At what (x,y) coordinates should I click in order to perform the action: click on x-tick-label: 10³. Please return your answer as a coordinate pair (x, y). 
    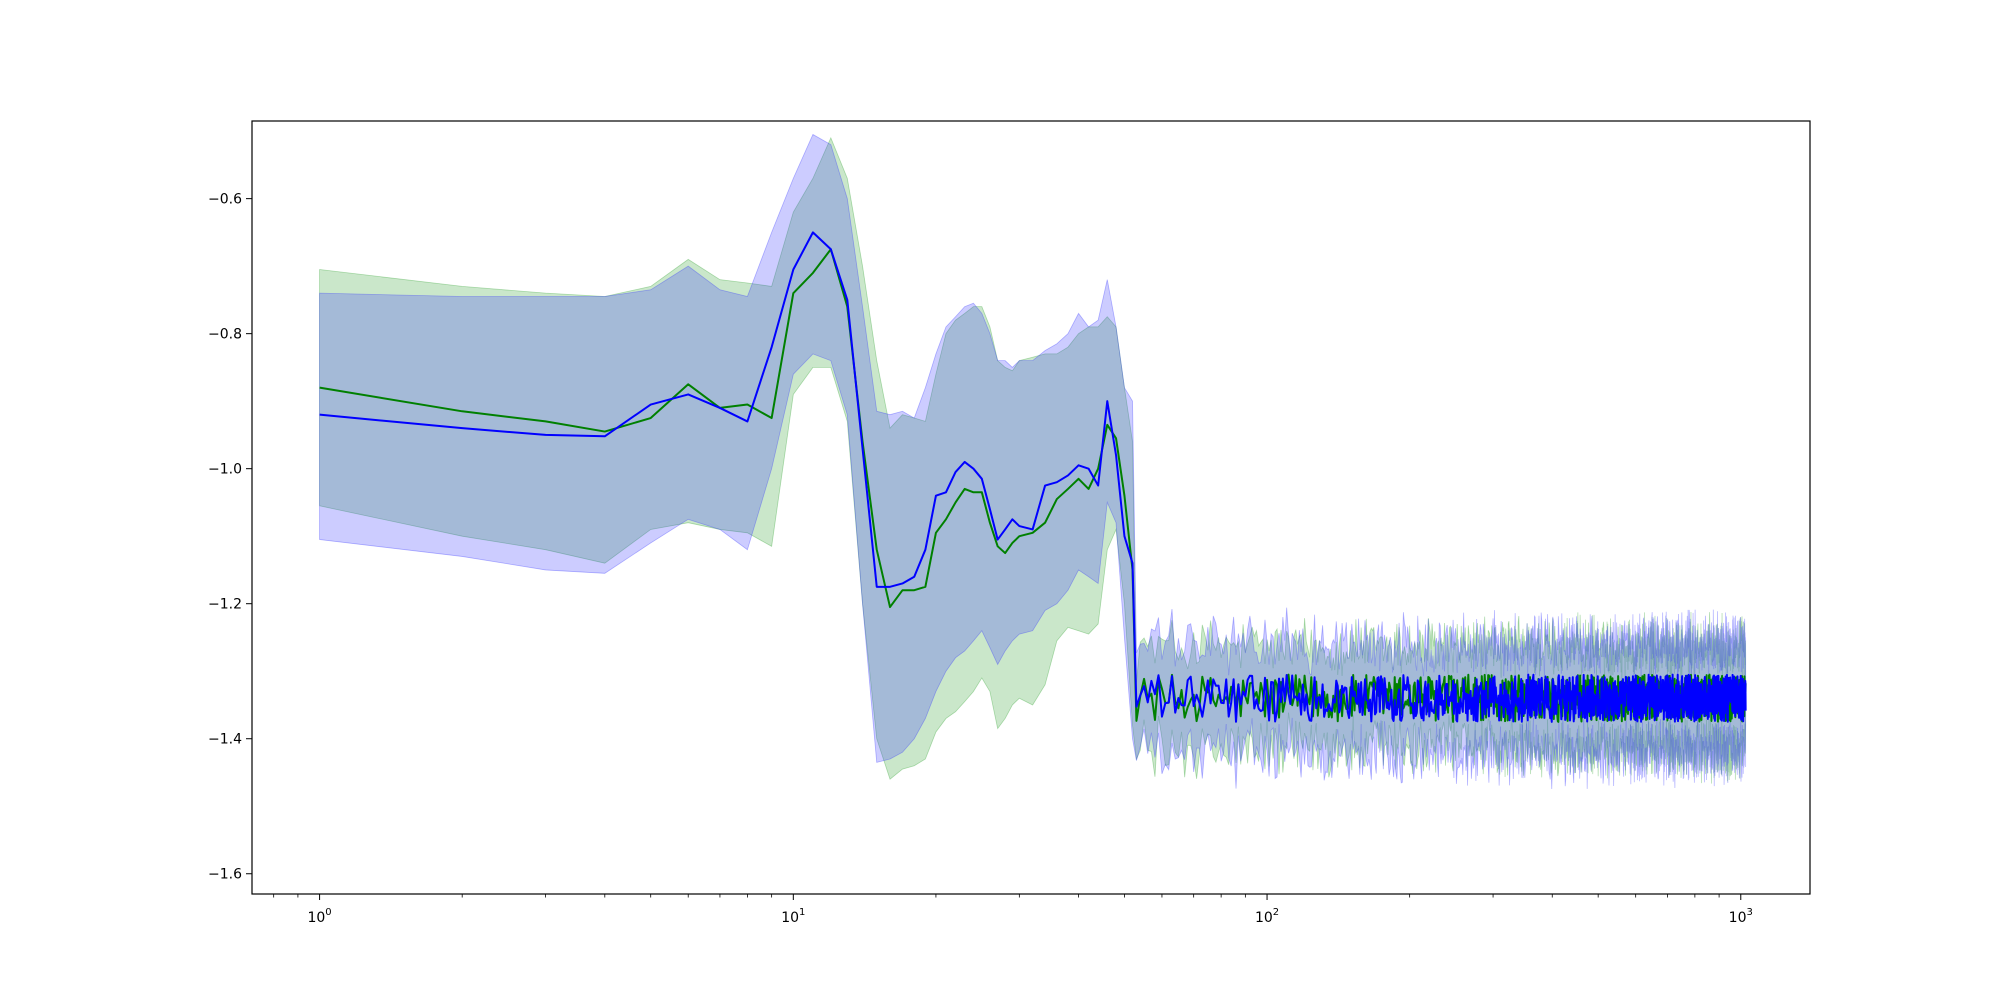
    Looking at the image, I should click on (1741, 916).